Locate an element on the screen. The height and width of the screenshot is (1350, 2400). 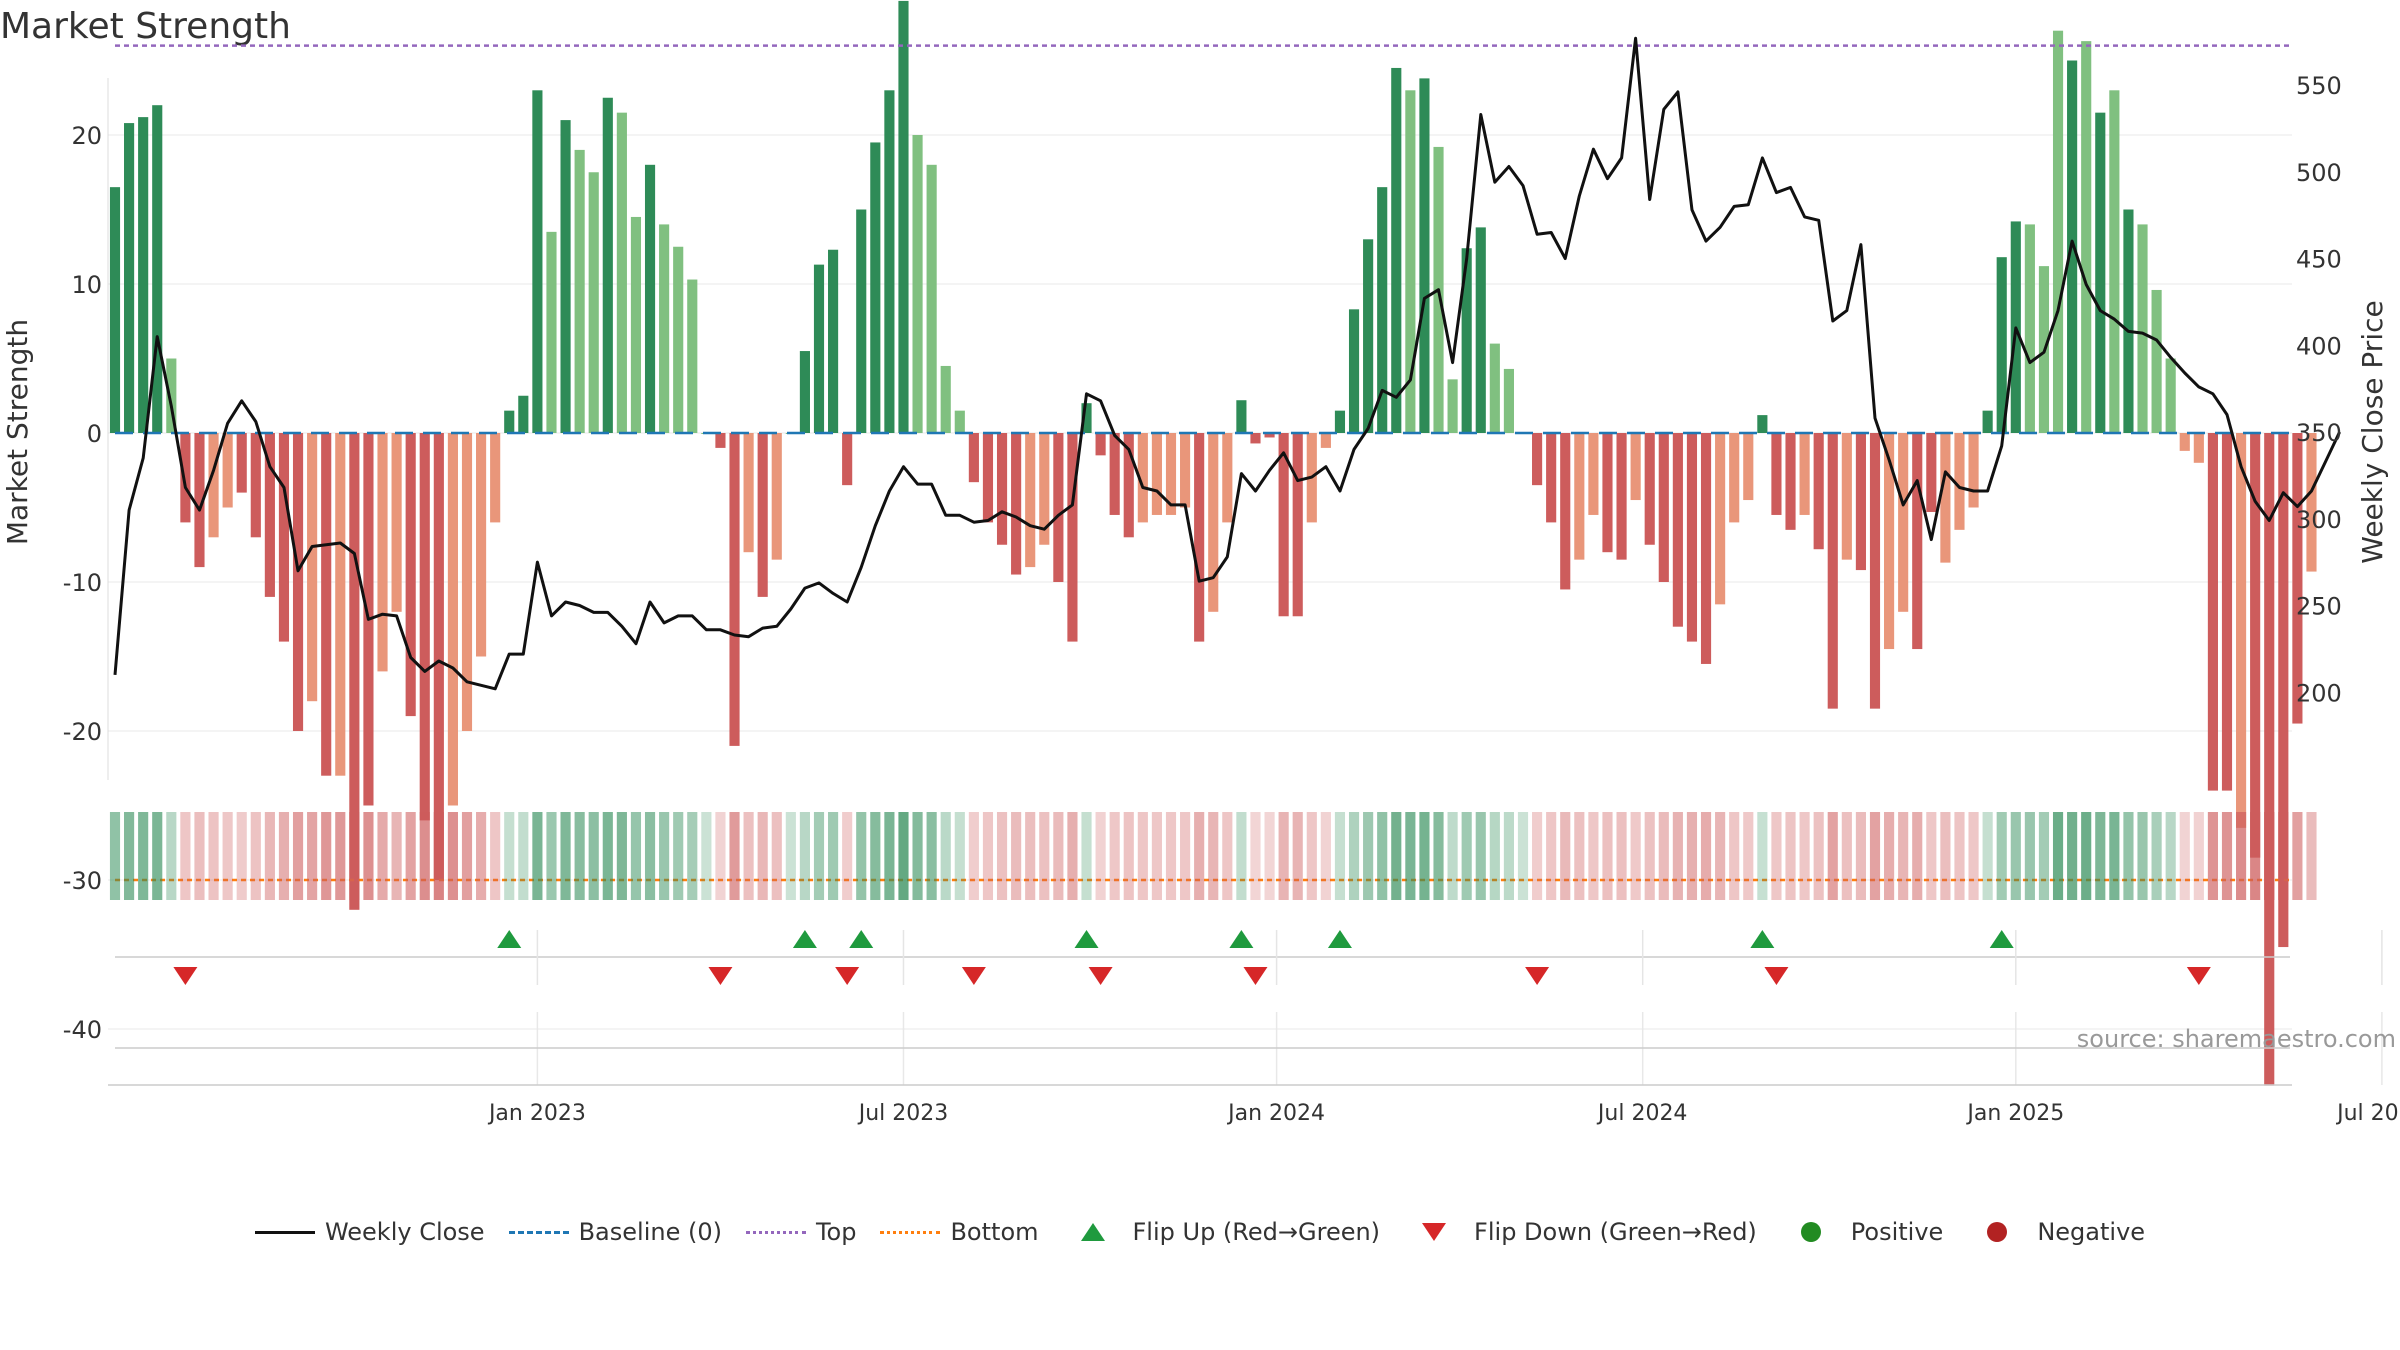
flip-down-marker is located at coordinates (973, 976).